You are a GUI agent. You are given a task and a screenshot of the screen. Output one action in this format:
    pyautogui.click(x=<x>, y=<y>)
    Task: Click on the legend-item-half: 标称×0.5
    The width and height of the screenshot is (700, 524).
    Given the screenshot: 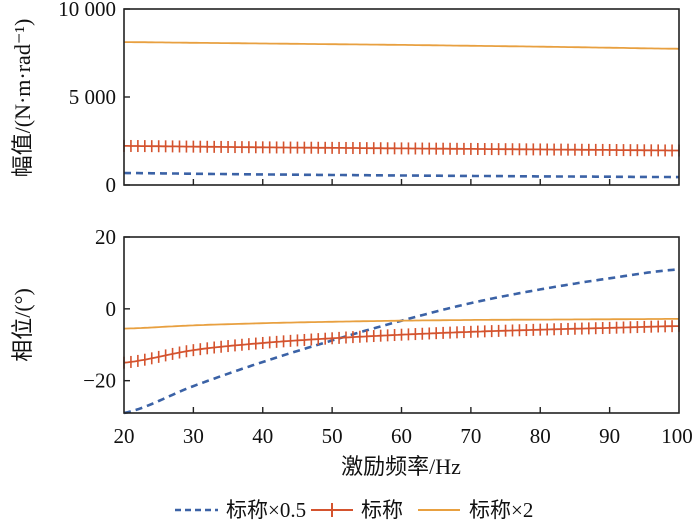 What is the action you would take?
    pyautogui.click(x=240, y=510)
    